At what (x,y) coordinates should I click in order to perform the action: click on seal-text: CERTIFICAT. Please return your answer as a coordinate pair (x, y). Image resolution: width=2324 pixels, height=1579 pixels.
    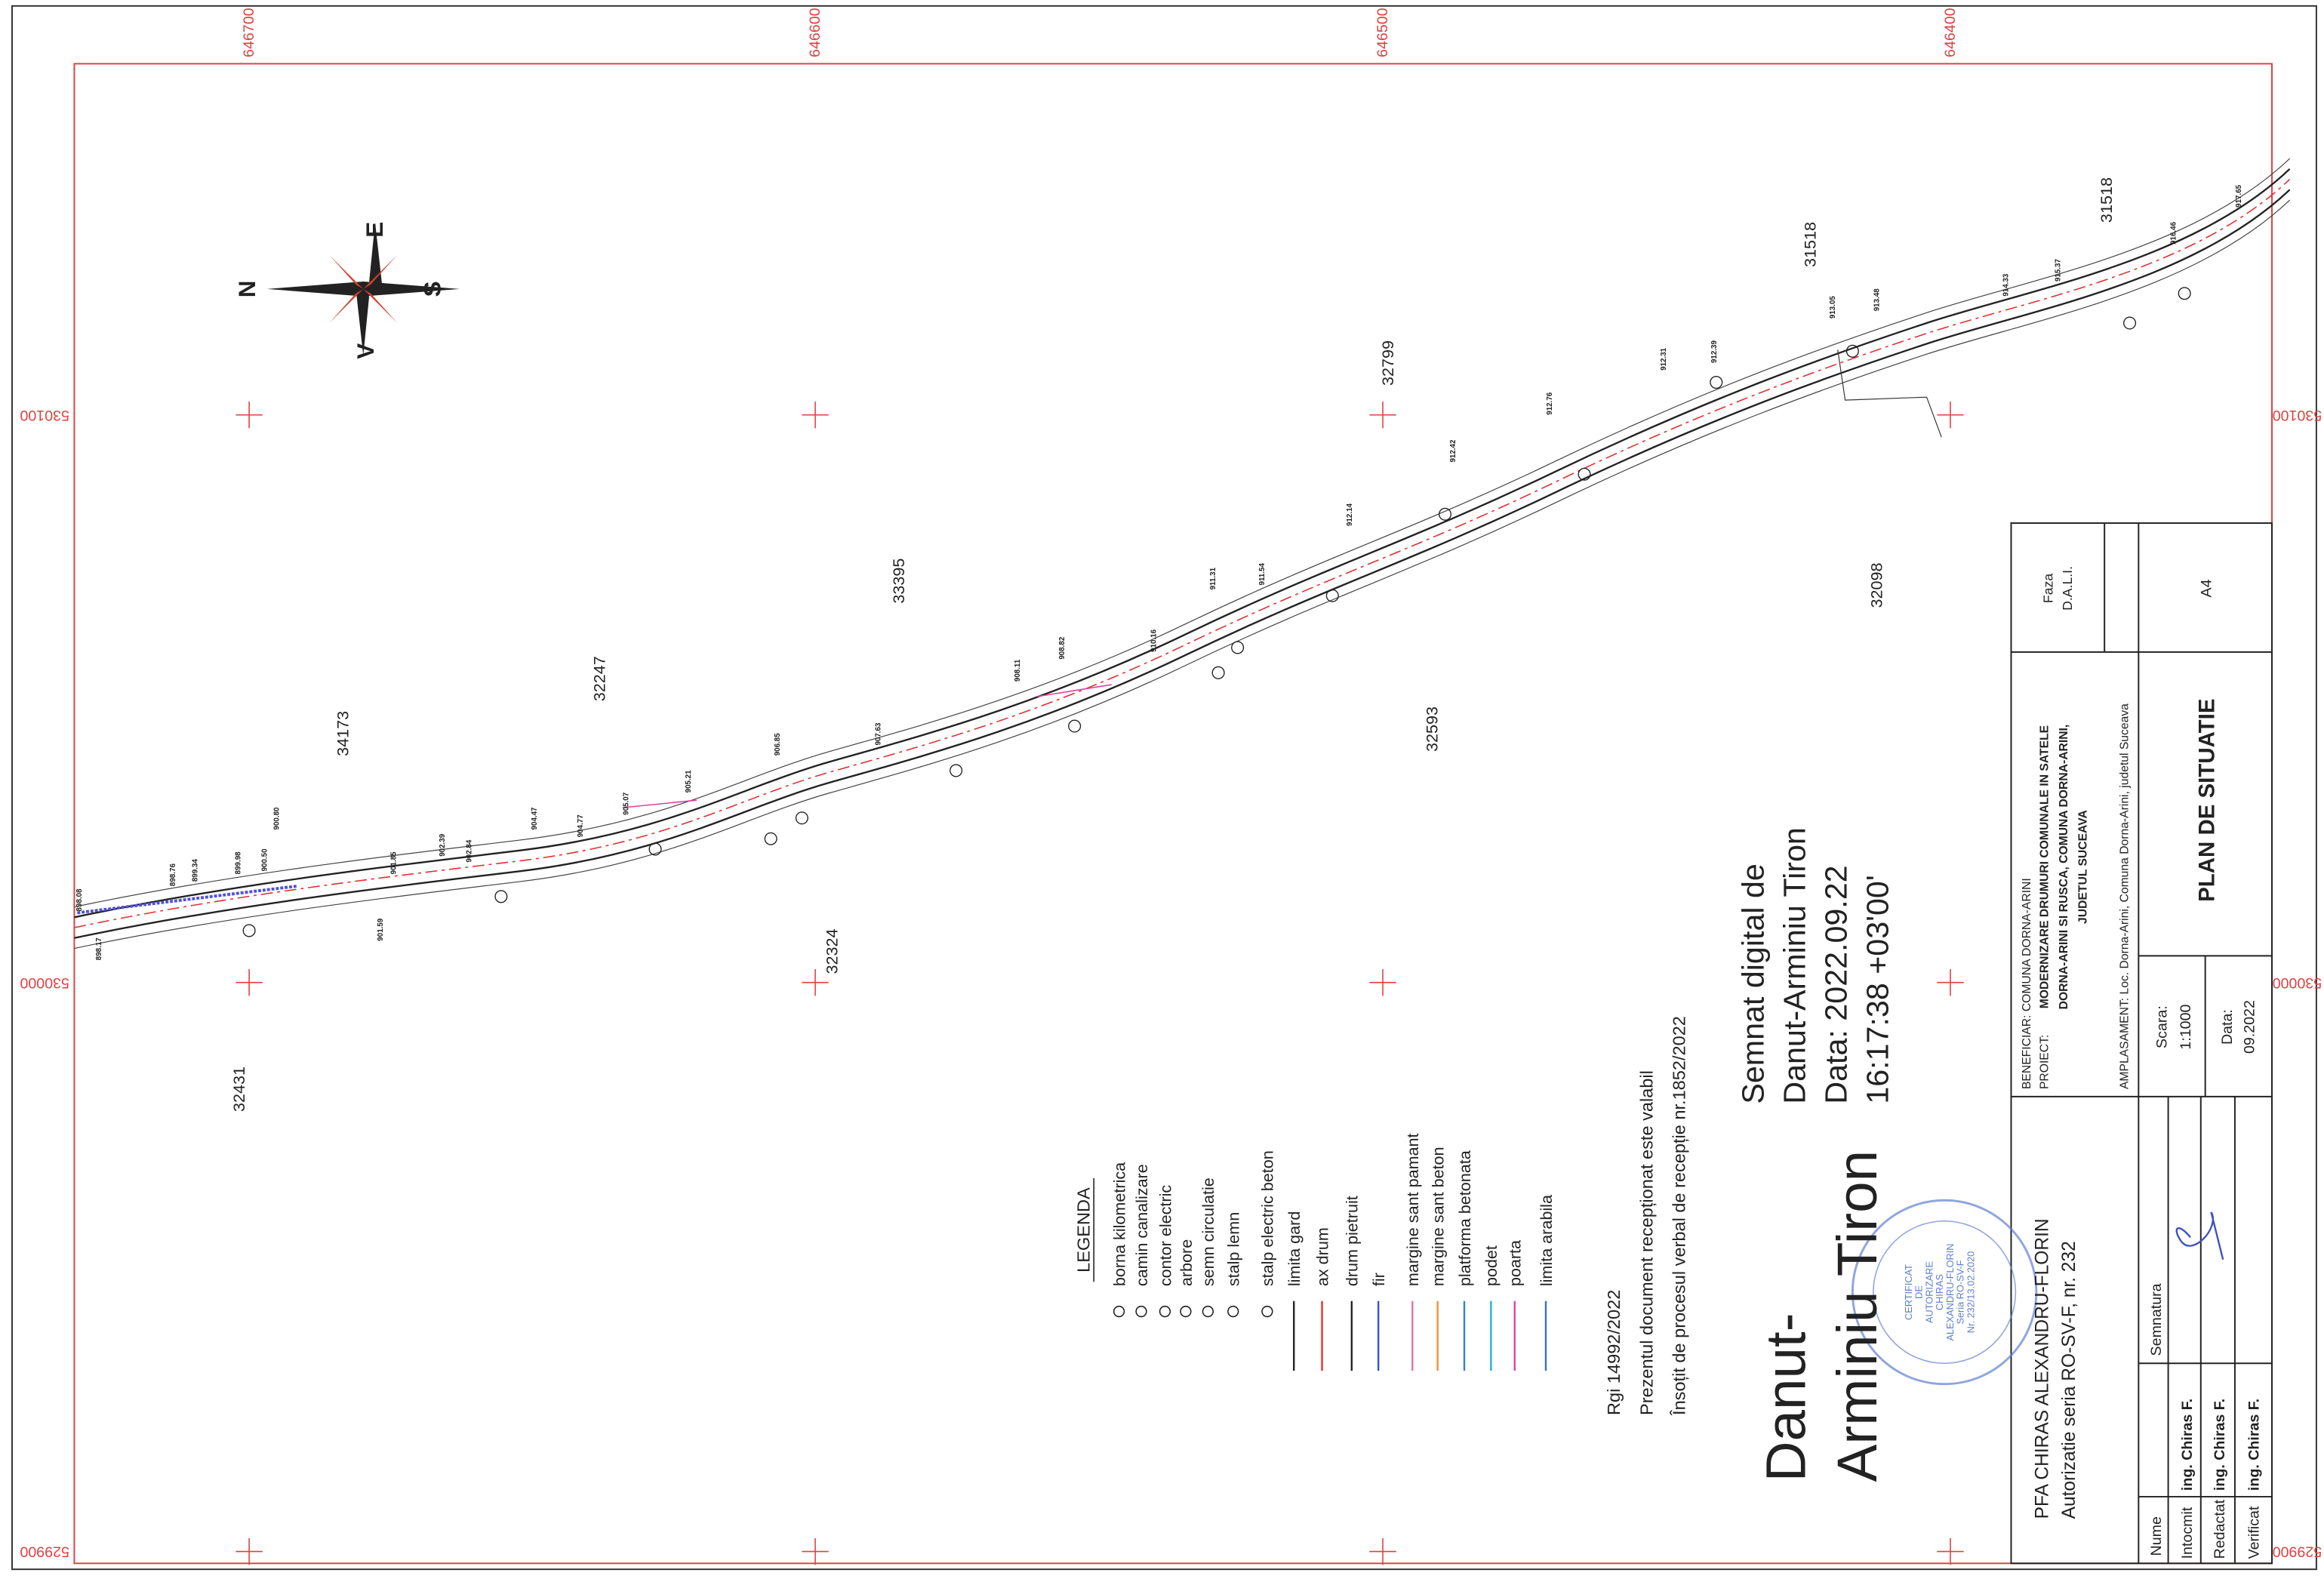
    Looking at the image, I should click on (1908, 1292).